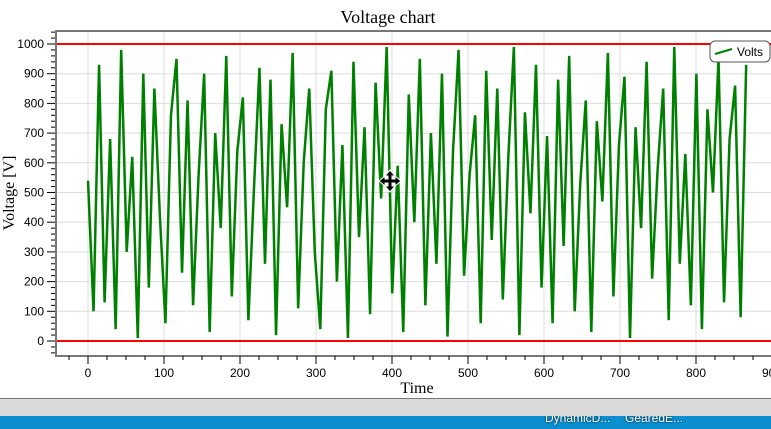 This screenshot has width=771, height=429. What do you see at coordinates (34, 193) in the screenshot?
I see `y-tick-label: 500` at bounding box center [34, 193].